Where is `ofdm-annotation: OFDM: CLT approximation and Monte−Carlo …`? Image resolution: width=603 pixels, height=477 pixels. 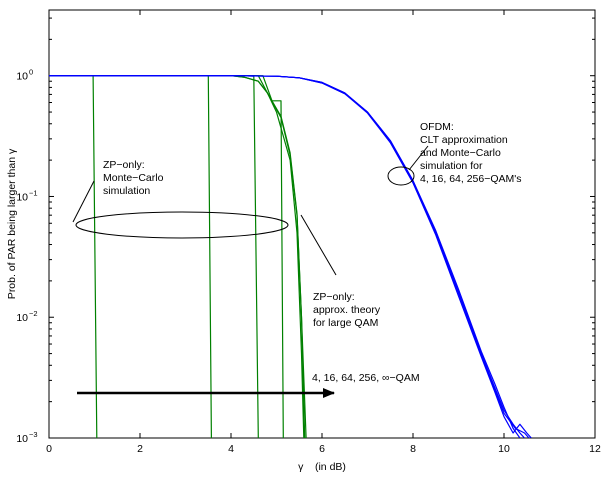 ofdm-annotation: OFDM: CLT approximation and Monte−Carlo … is located at coordinates (471, 153).